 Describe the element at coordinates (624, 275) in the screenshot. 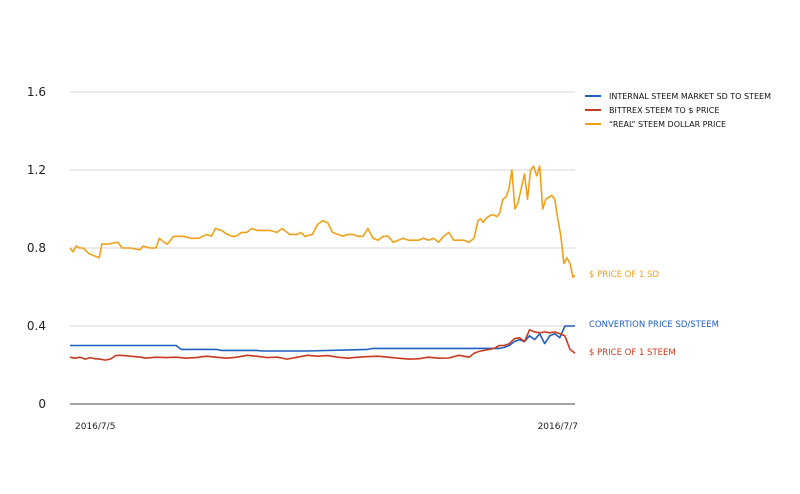

I see `series-annotation: $ PRICE OF 1 SD` at that location.